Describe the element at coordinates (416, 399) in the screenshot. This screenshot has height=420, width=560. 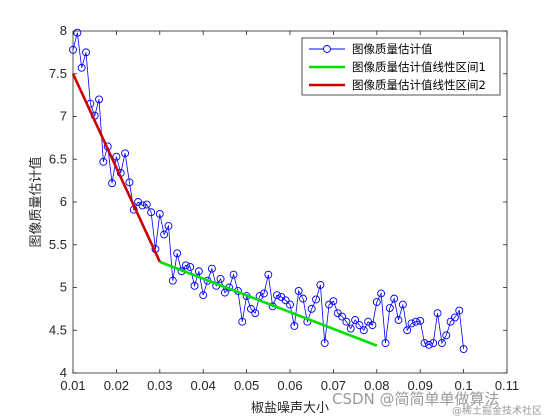
I see `watermark-csdn: CSDN @简简单单做算法` at that location.